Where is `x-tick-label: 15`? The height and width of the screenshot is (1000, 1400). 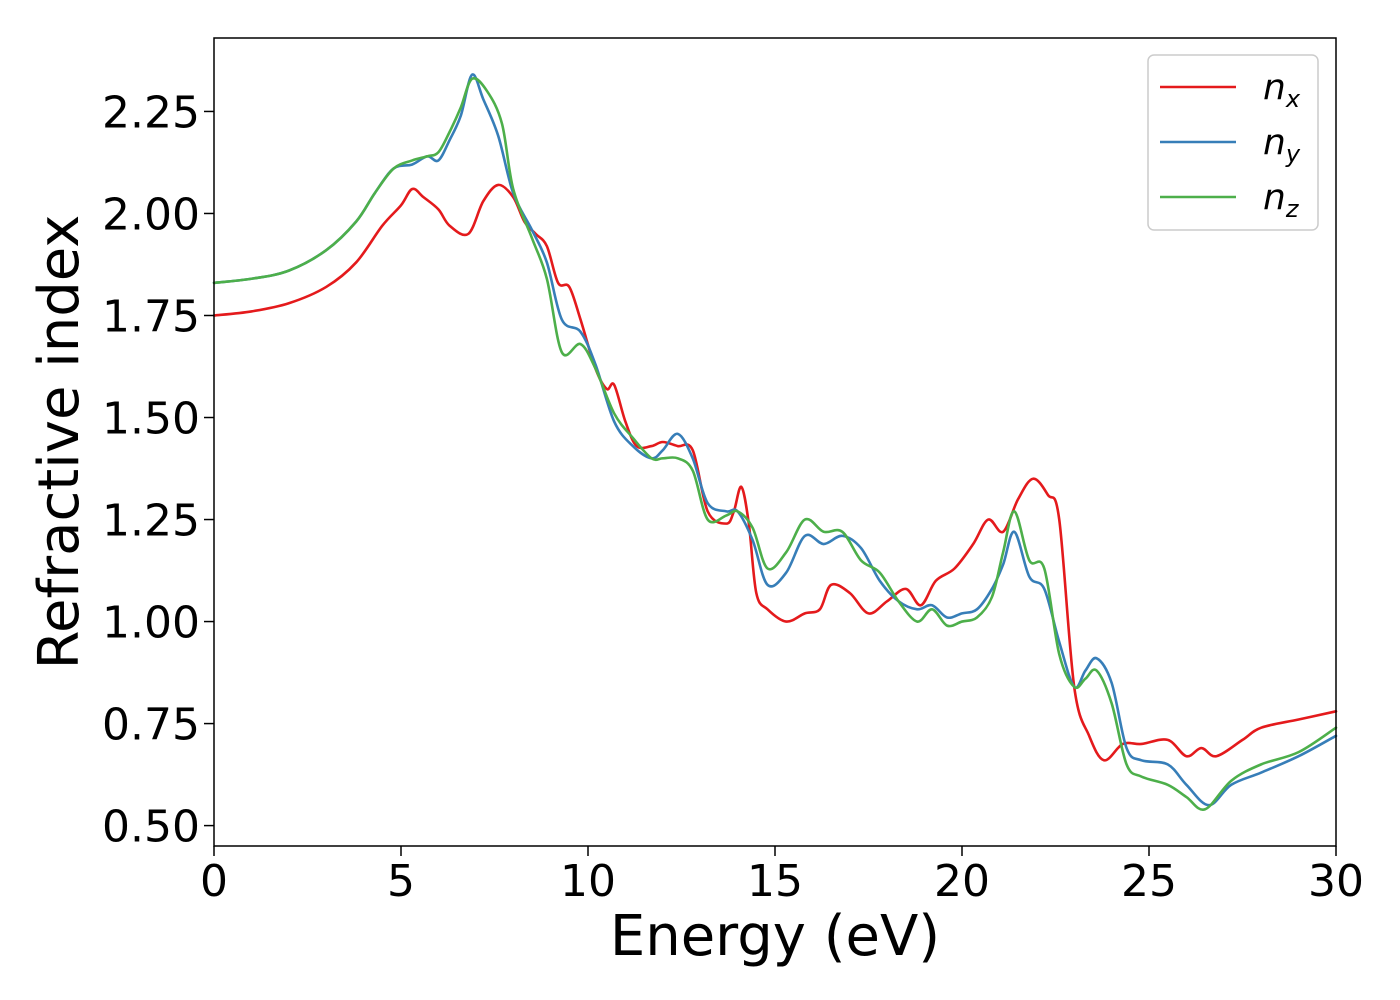 x-tick-label: 15 is located at coordinates (775, 881).